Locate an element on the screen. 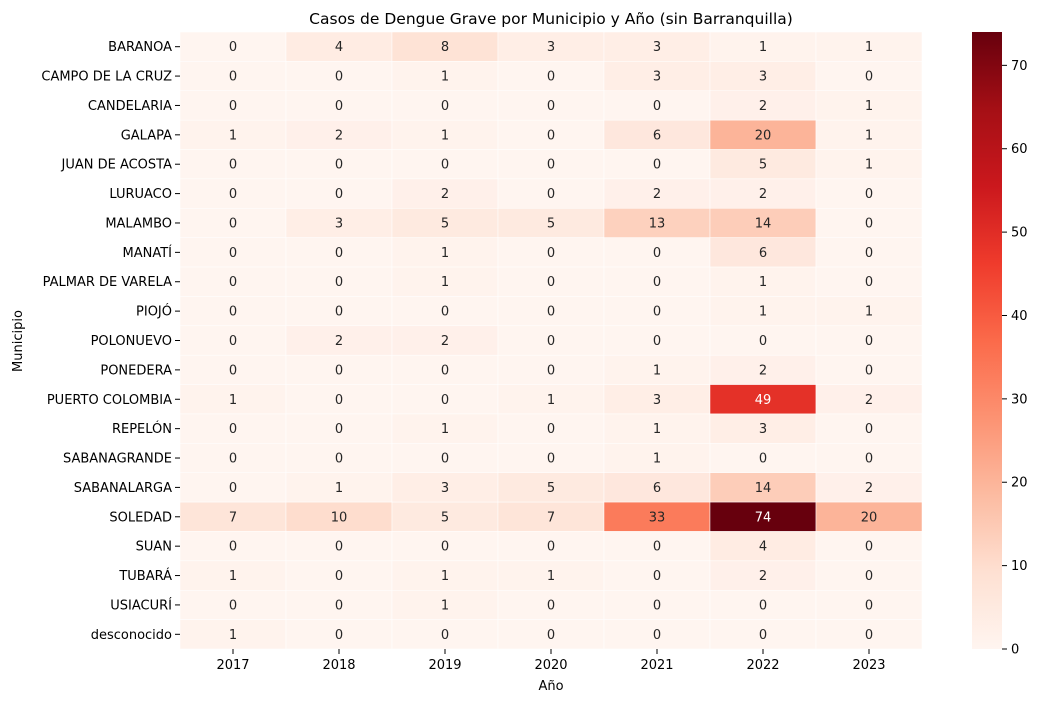 This screenshot has height=701, width=1037. cell-value-label: 7 is located at coordinates (233, 517).